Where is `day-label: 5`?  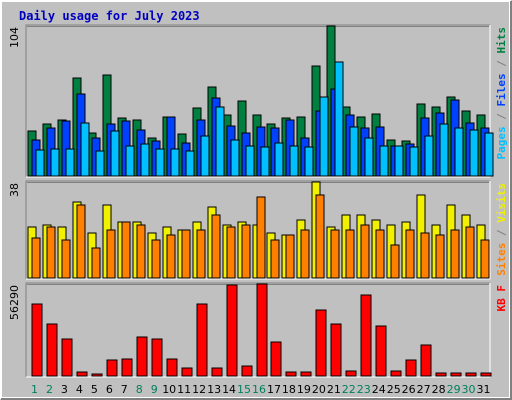 day-label: 5 is located at coordinates (94, 389).